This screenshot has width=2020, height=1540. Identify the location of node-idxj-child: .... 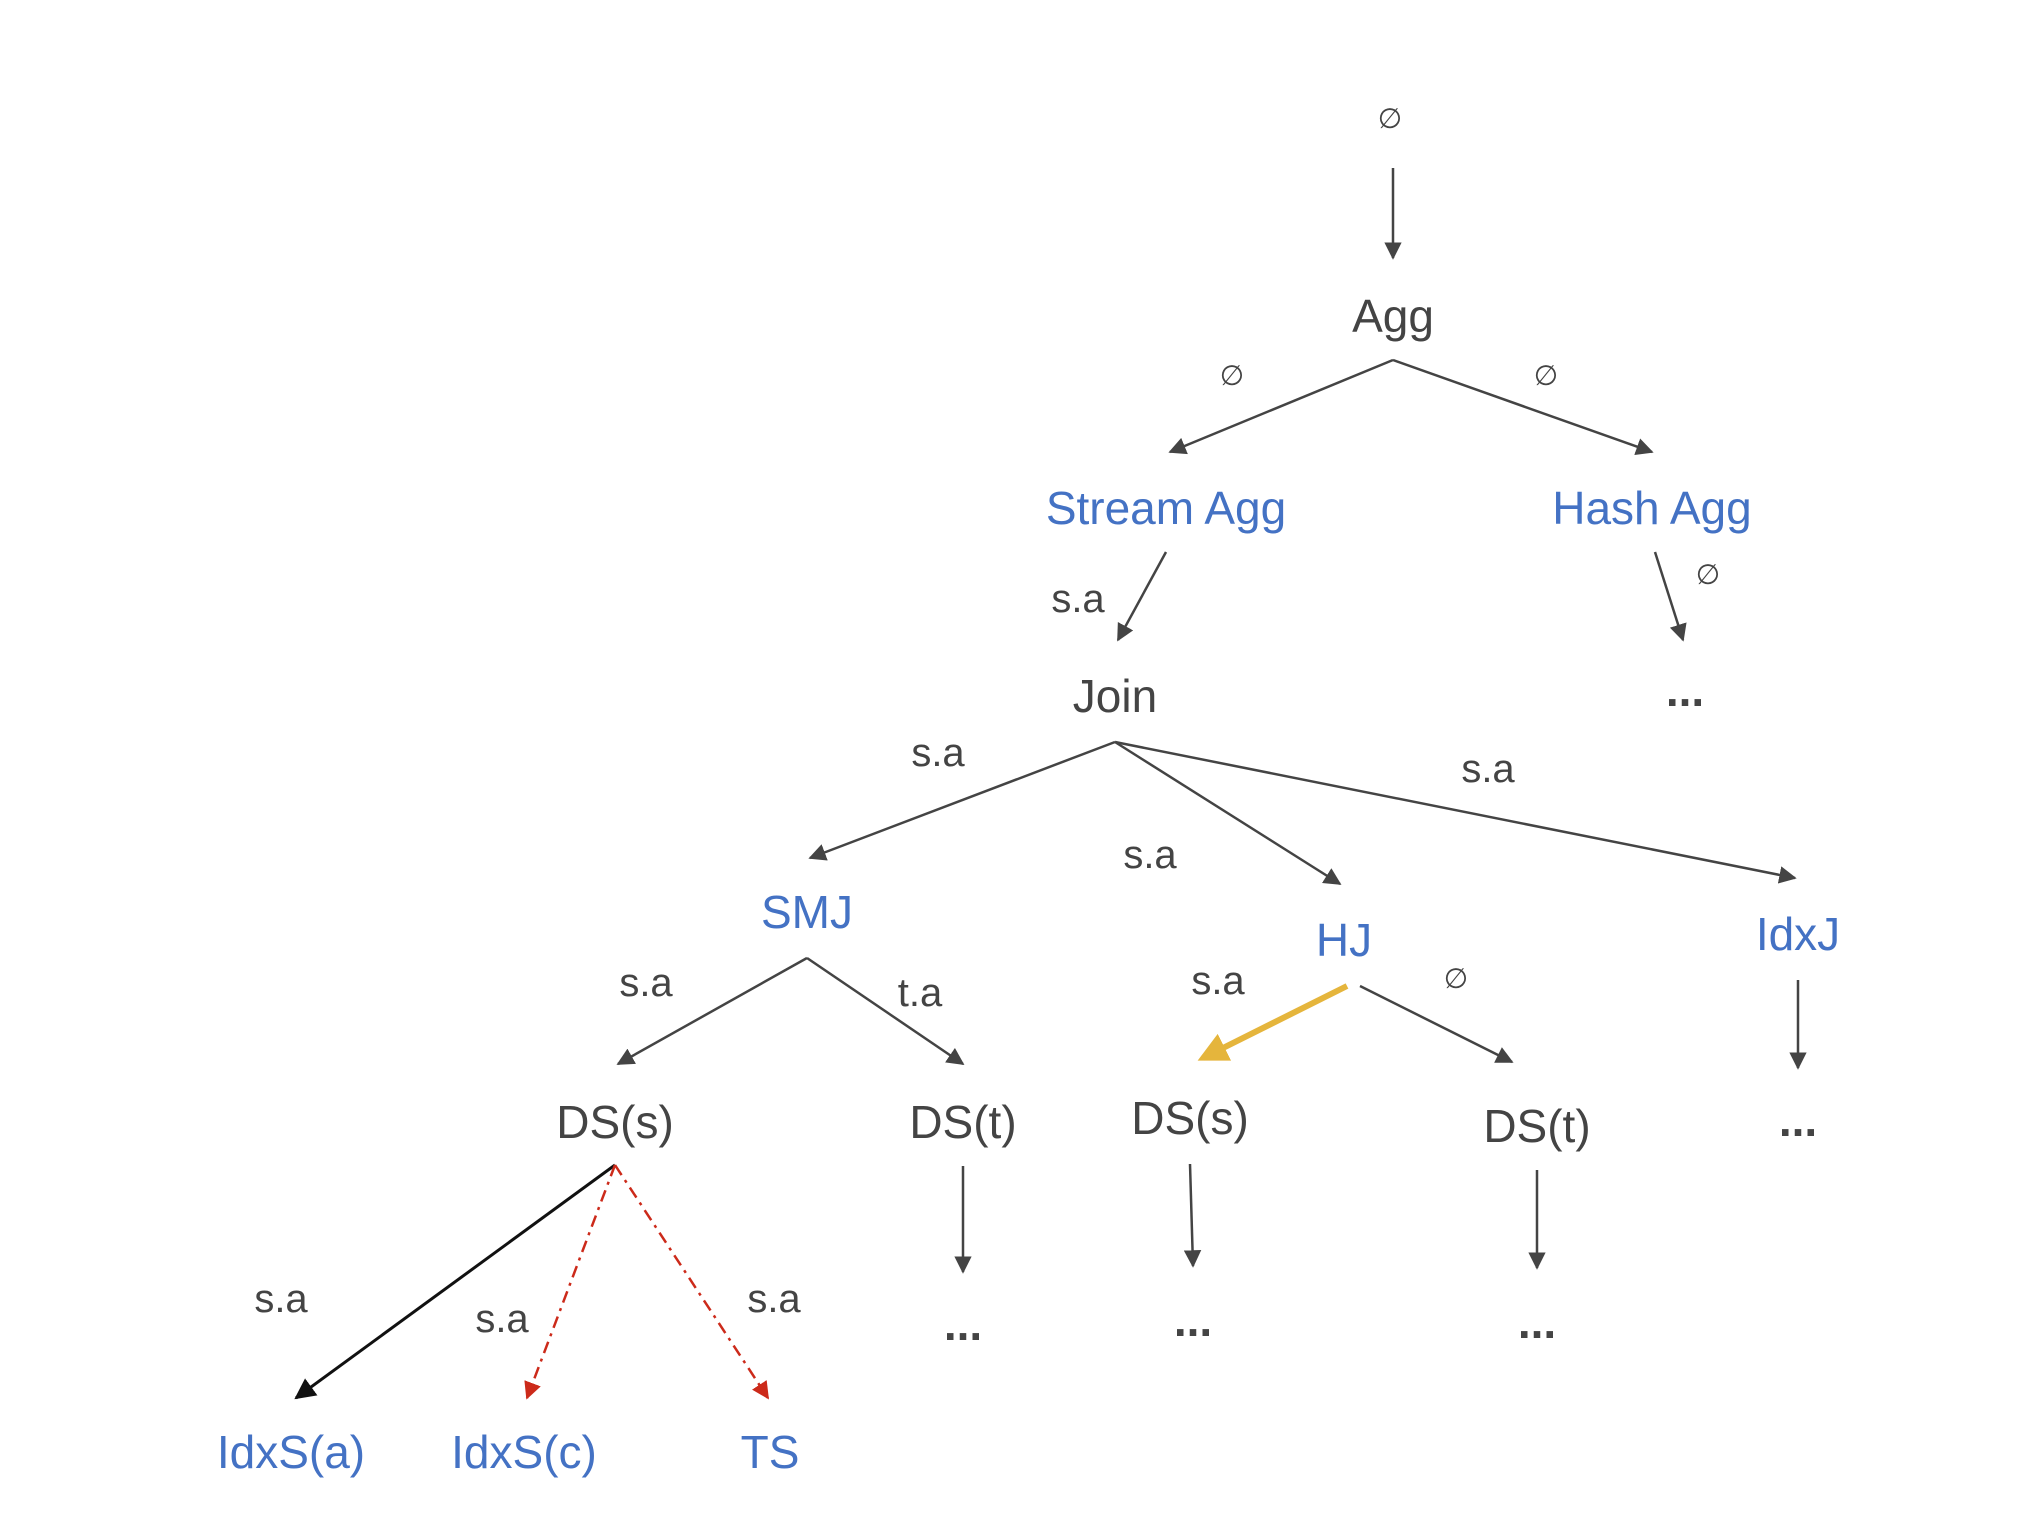
(1798, 1120).